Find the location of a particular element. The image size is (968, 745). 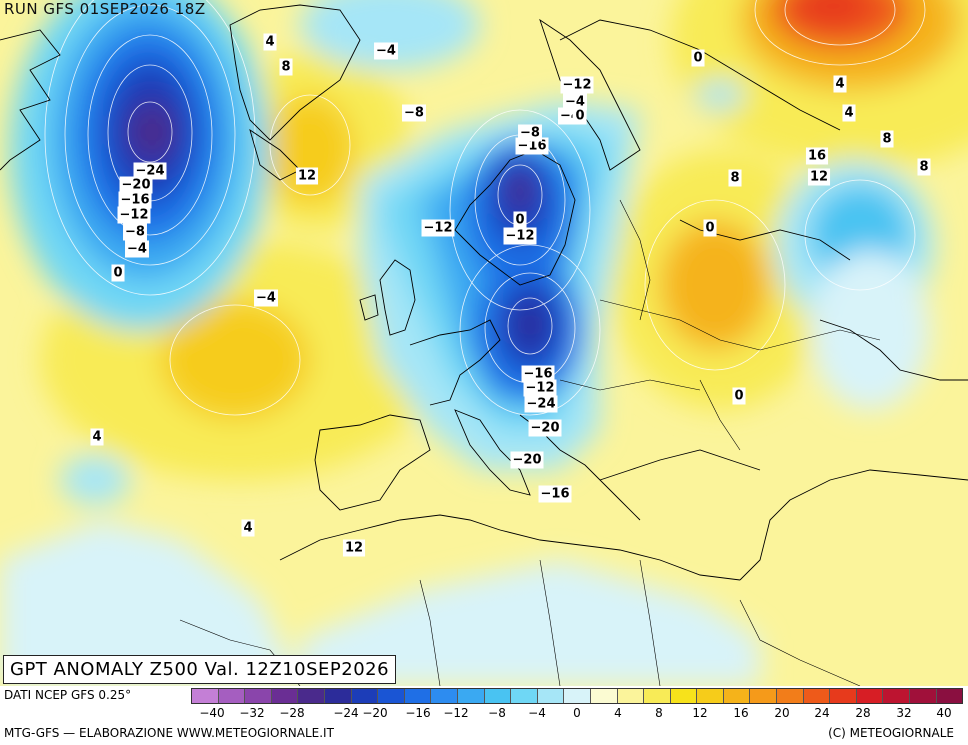

legend-tick-label: −40 is located at coordinates (212, 713).